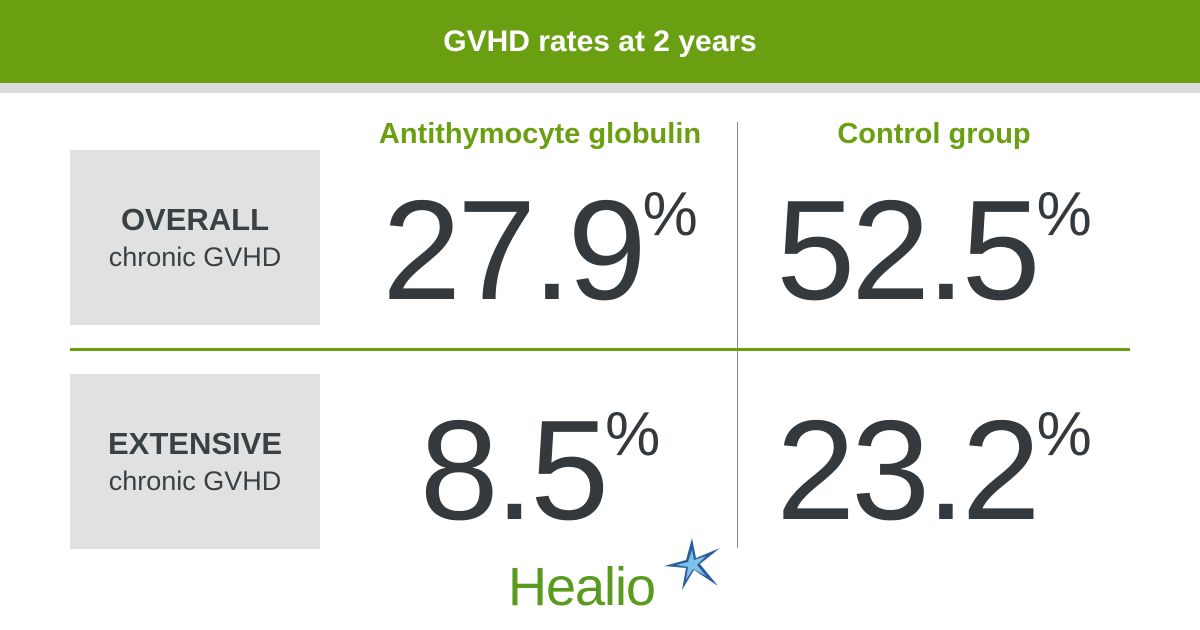 The image size is (1200, 630). I want to click on column-header: Control group, so click(934, 134).